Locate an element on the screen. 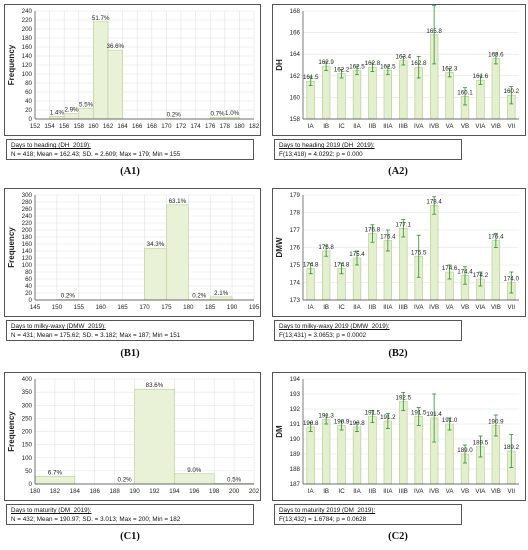  chart-b1-bar is located at coordinates (155, 274).